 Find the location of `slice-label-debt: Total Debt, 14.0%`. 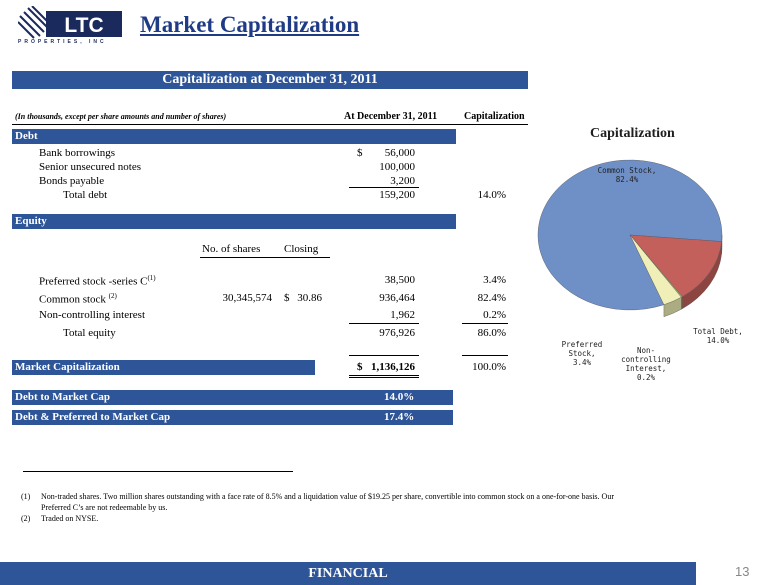

slice-label-debt: Total Debt, 14.0% is located at coordinates (718, 336).